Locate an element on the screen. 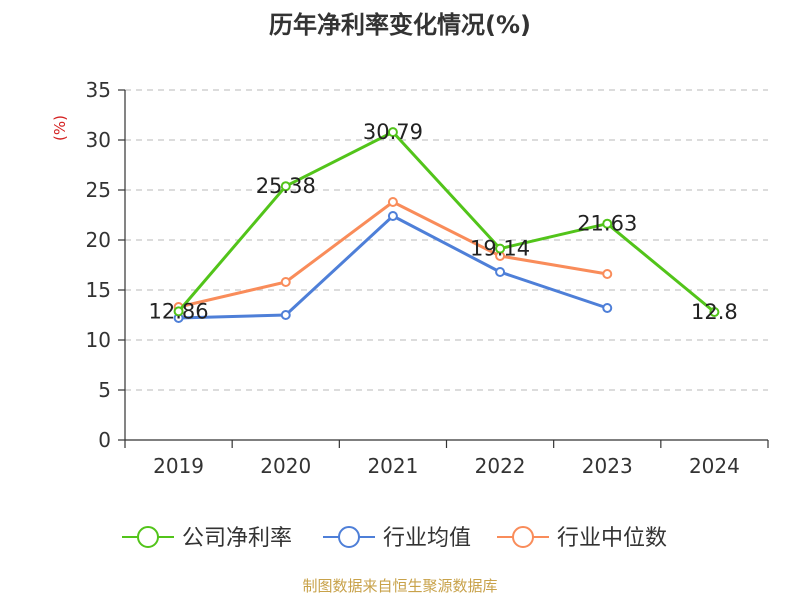 This screenshot has width=800, height=600. y-tick-label: 35 is located at coordinates (98, 90).